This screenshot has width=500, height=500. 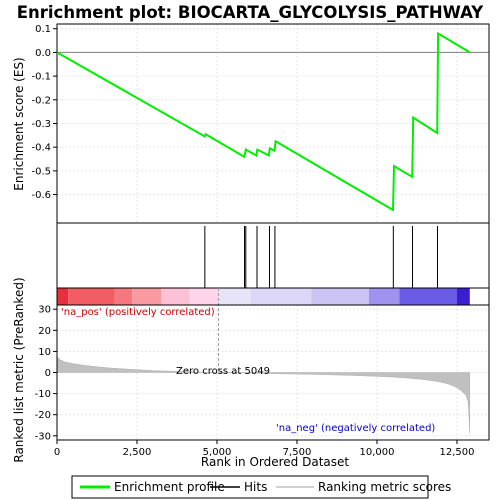 What do you see at coordinates (384, 487) in the screenshot?
I see `legend-label: Ranking metric scores` at bounding box center [384, 487].